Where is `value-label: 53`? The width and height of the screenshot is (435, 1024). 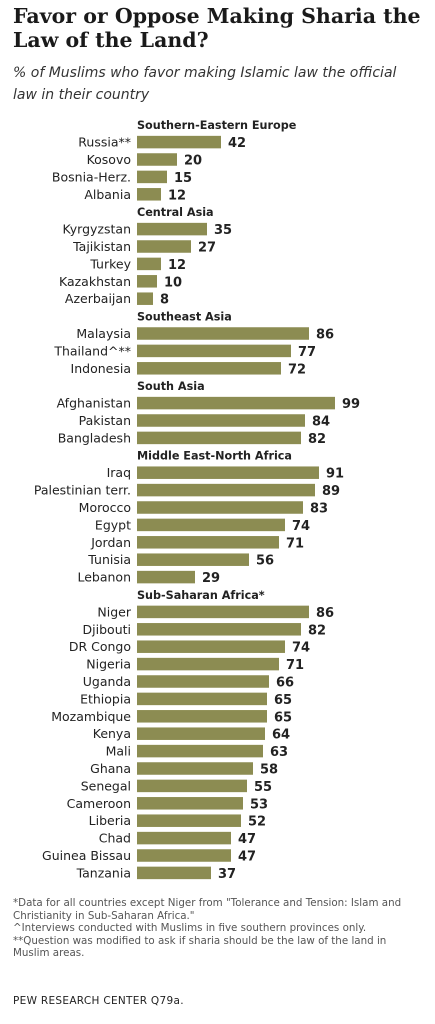 value-label: 53 is located at coordinates (259, 804).